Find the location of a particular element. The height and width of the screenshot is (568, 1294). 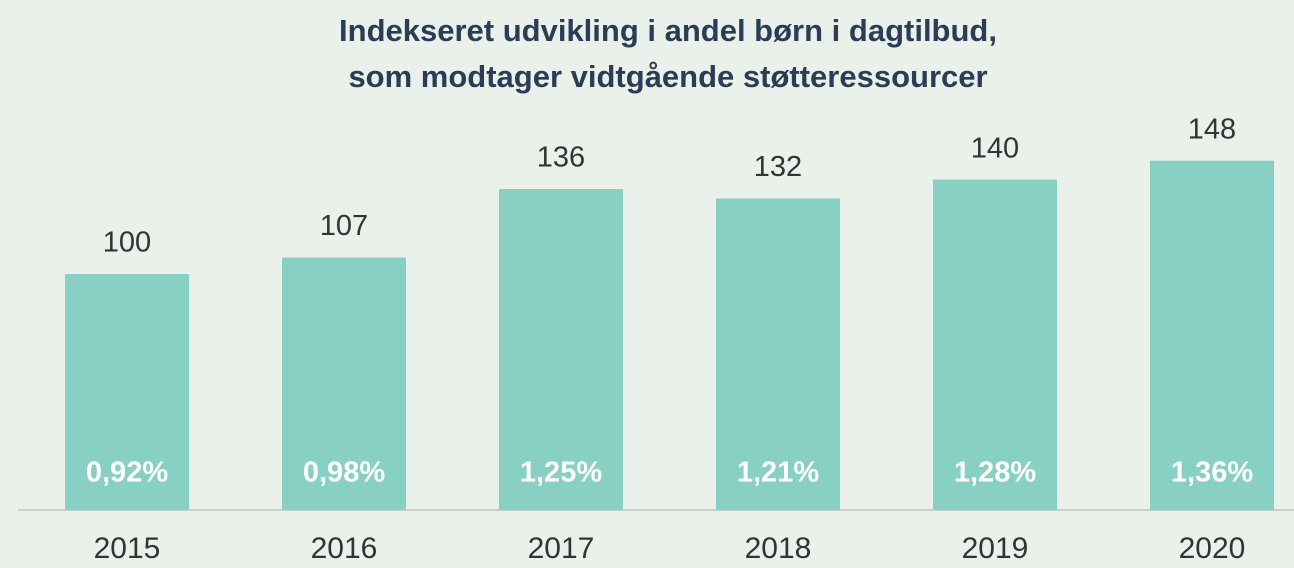

x-tick-label: 2017 is located at coordinates (561, 548).